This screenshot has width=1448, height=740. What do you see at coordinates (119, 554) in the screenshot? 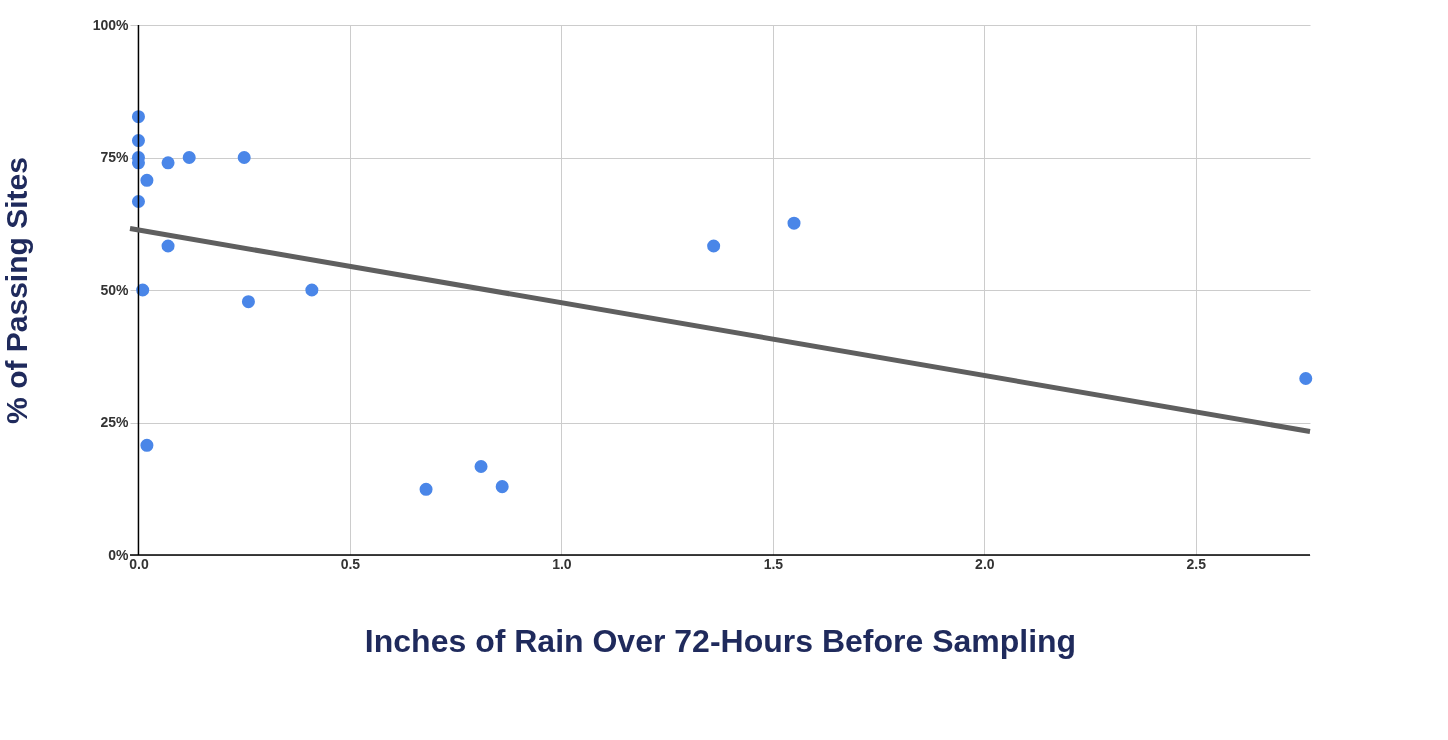
I see `y-tick-label: 0%` at bounding box center [119, 554].